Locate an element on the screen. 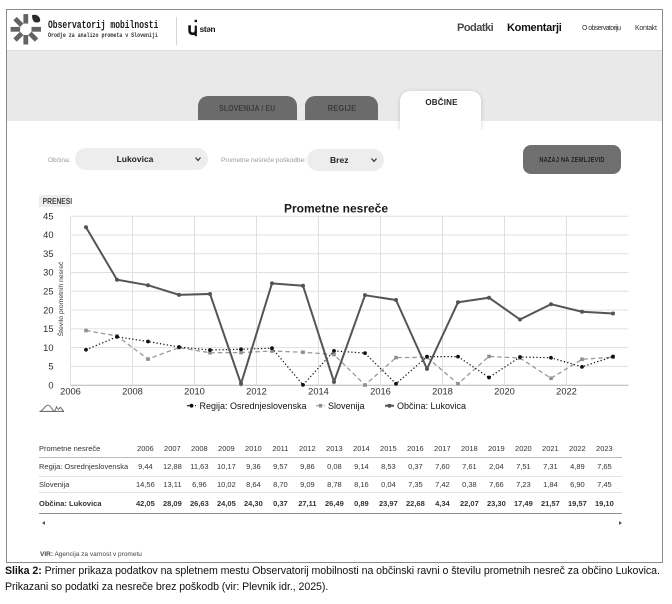 The width and height of the screenshot is (672, 604). svg-text: 40 is located at coordinates (48, 235).